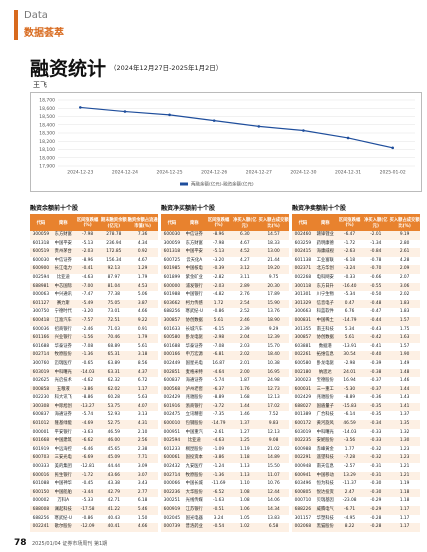 The width and height of the screenshot is (427, 552). I want to click on table-cell: 600837, so click(41, 415).